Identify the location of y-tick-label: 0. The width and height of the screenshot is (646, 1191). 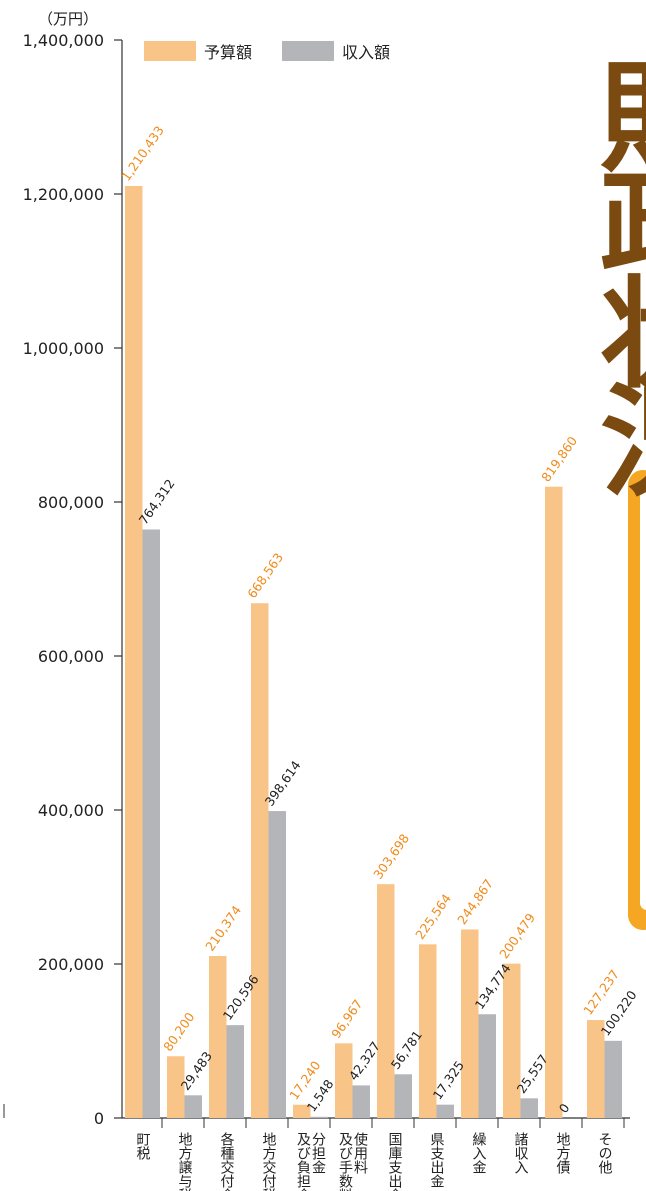
(99, 1118).